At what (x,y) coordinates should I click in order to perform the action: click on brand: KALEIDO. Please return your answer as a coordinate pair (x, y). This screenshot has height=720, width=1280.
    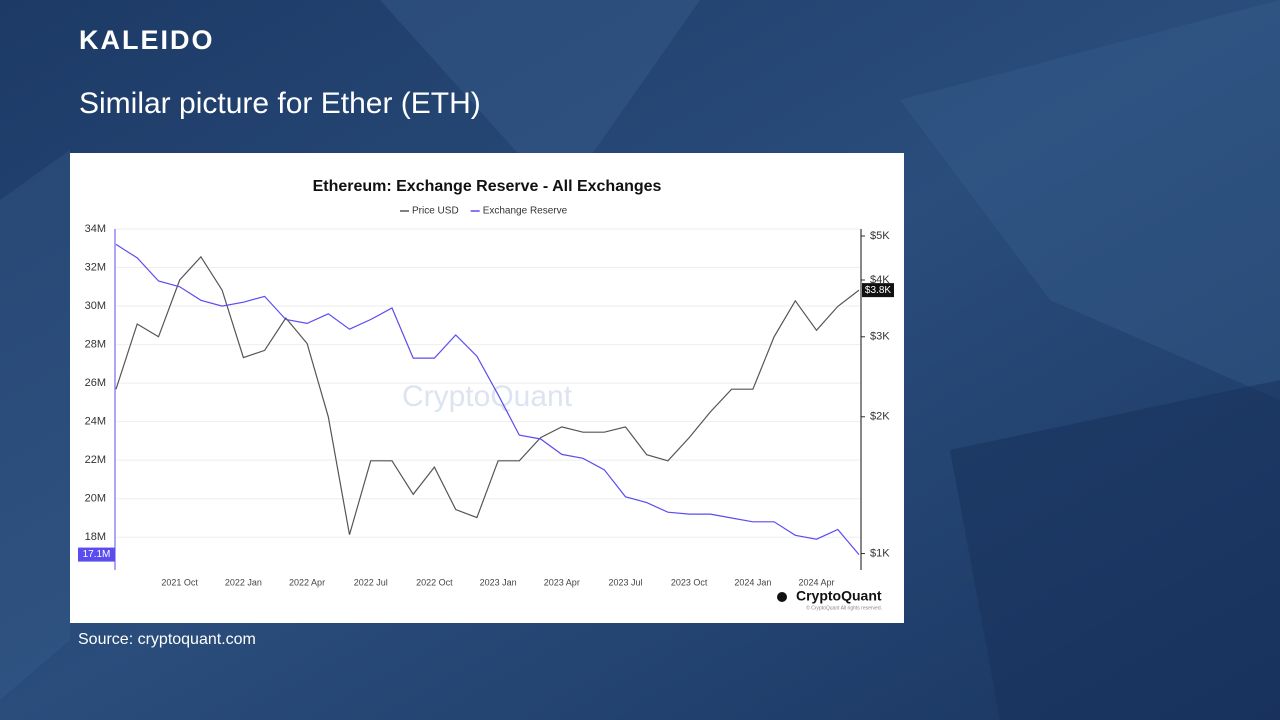
    Looking at the image, I should click on (147, 40).